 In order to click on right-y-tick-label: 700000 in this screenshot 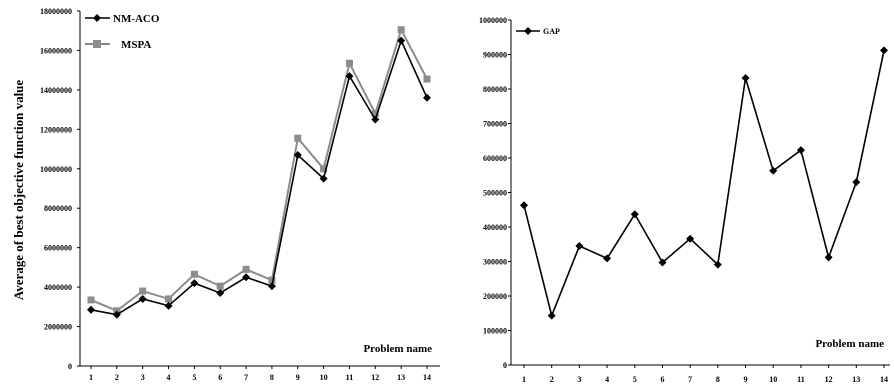, I will do `click(495, 124)`.